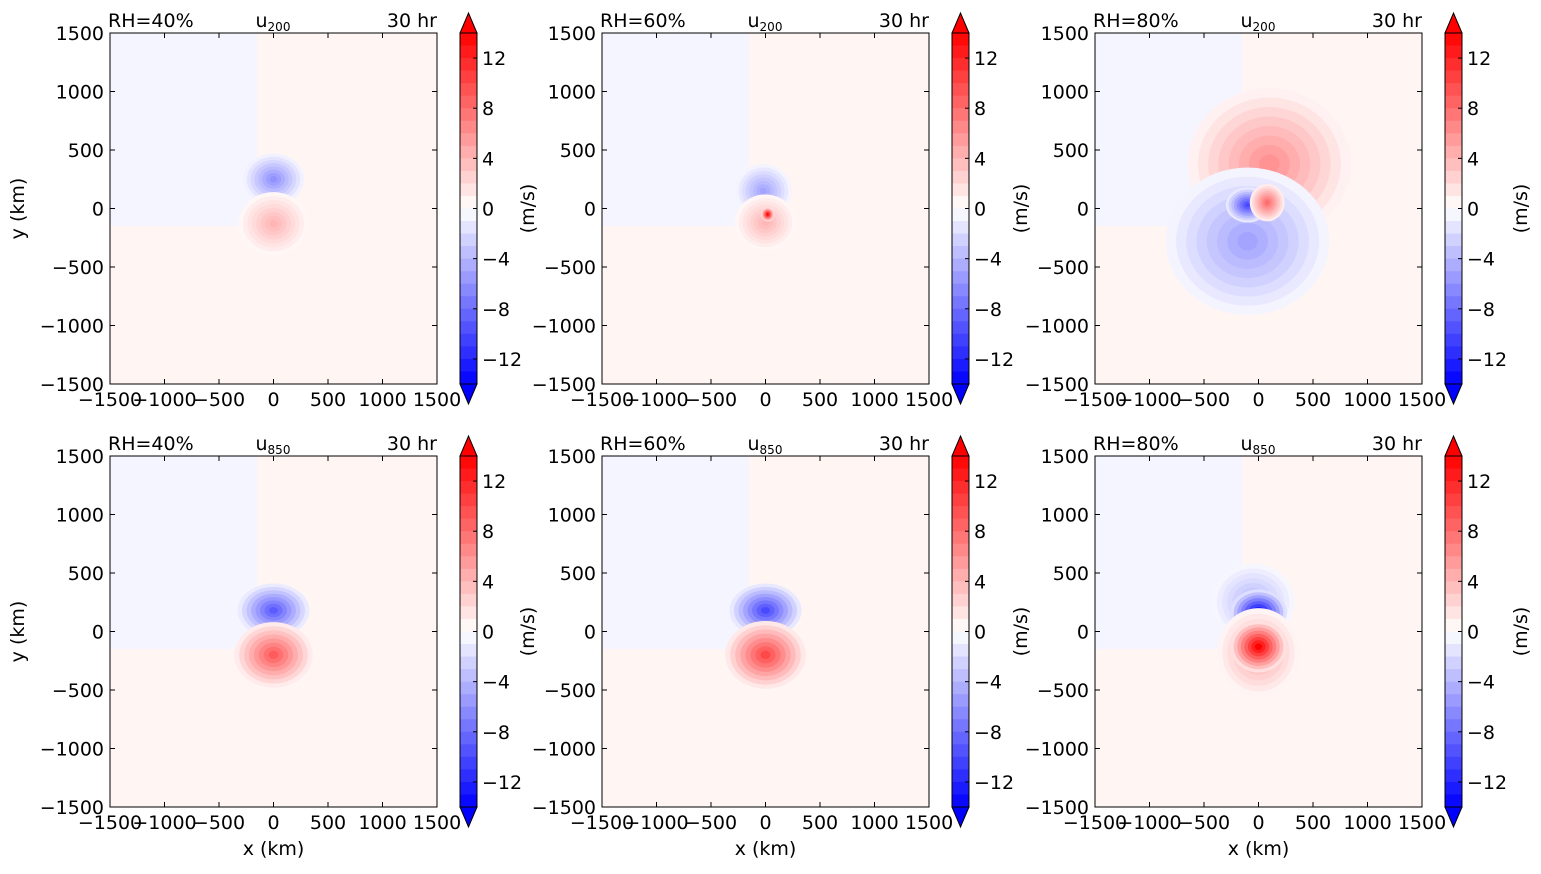  I want to click on title-center: u850, so click(273, 445).